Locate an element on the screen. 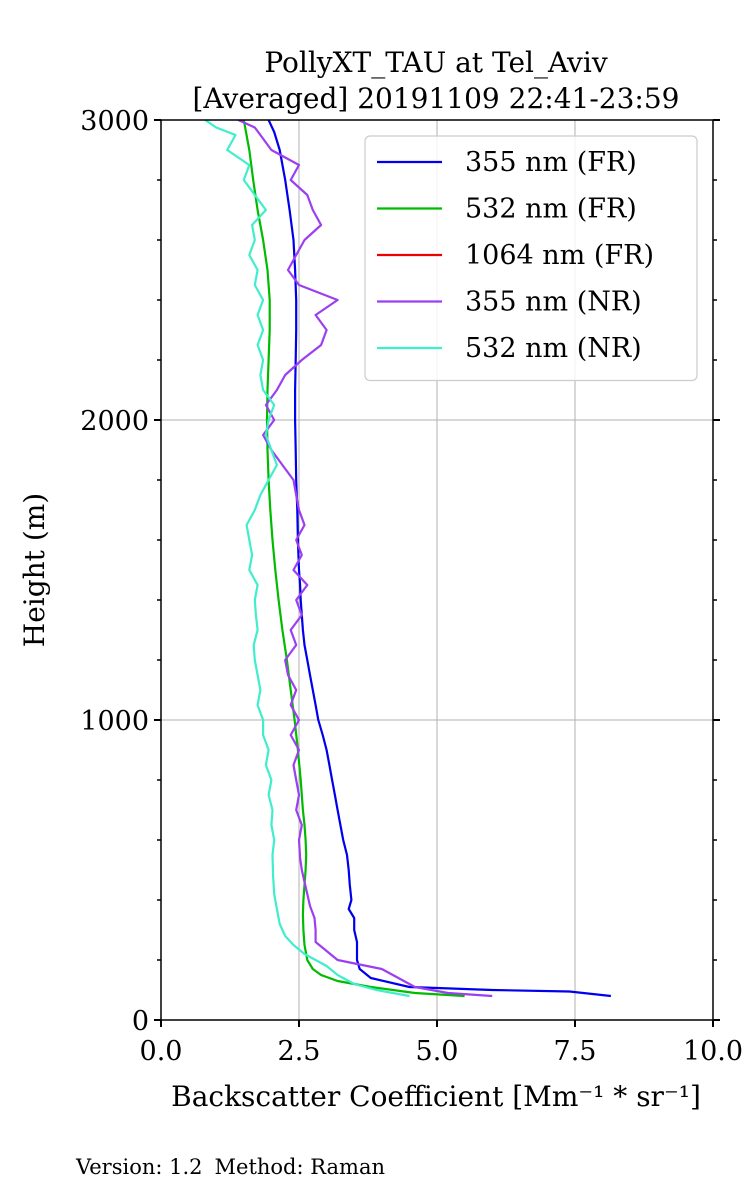 Image resolution: width=750 pixels, height=1200 pixels. chart-title: PollyXT_TAU at Tel_Aviv is located at coordinates (435, 62).